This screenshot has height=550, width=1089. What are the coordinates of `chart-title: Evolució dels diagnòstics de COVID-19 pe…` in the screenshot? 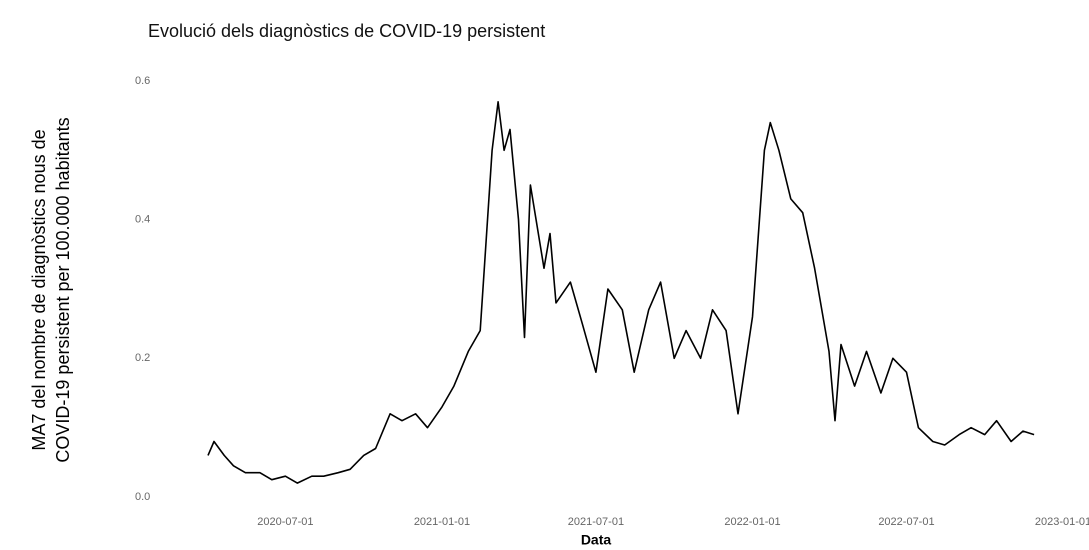 It's located at (346, 31).